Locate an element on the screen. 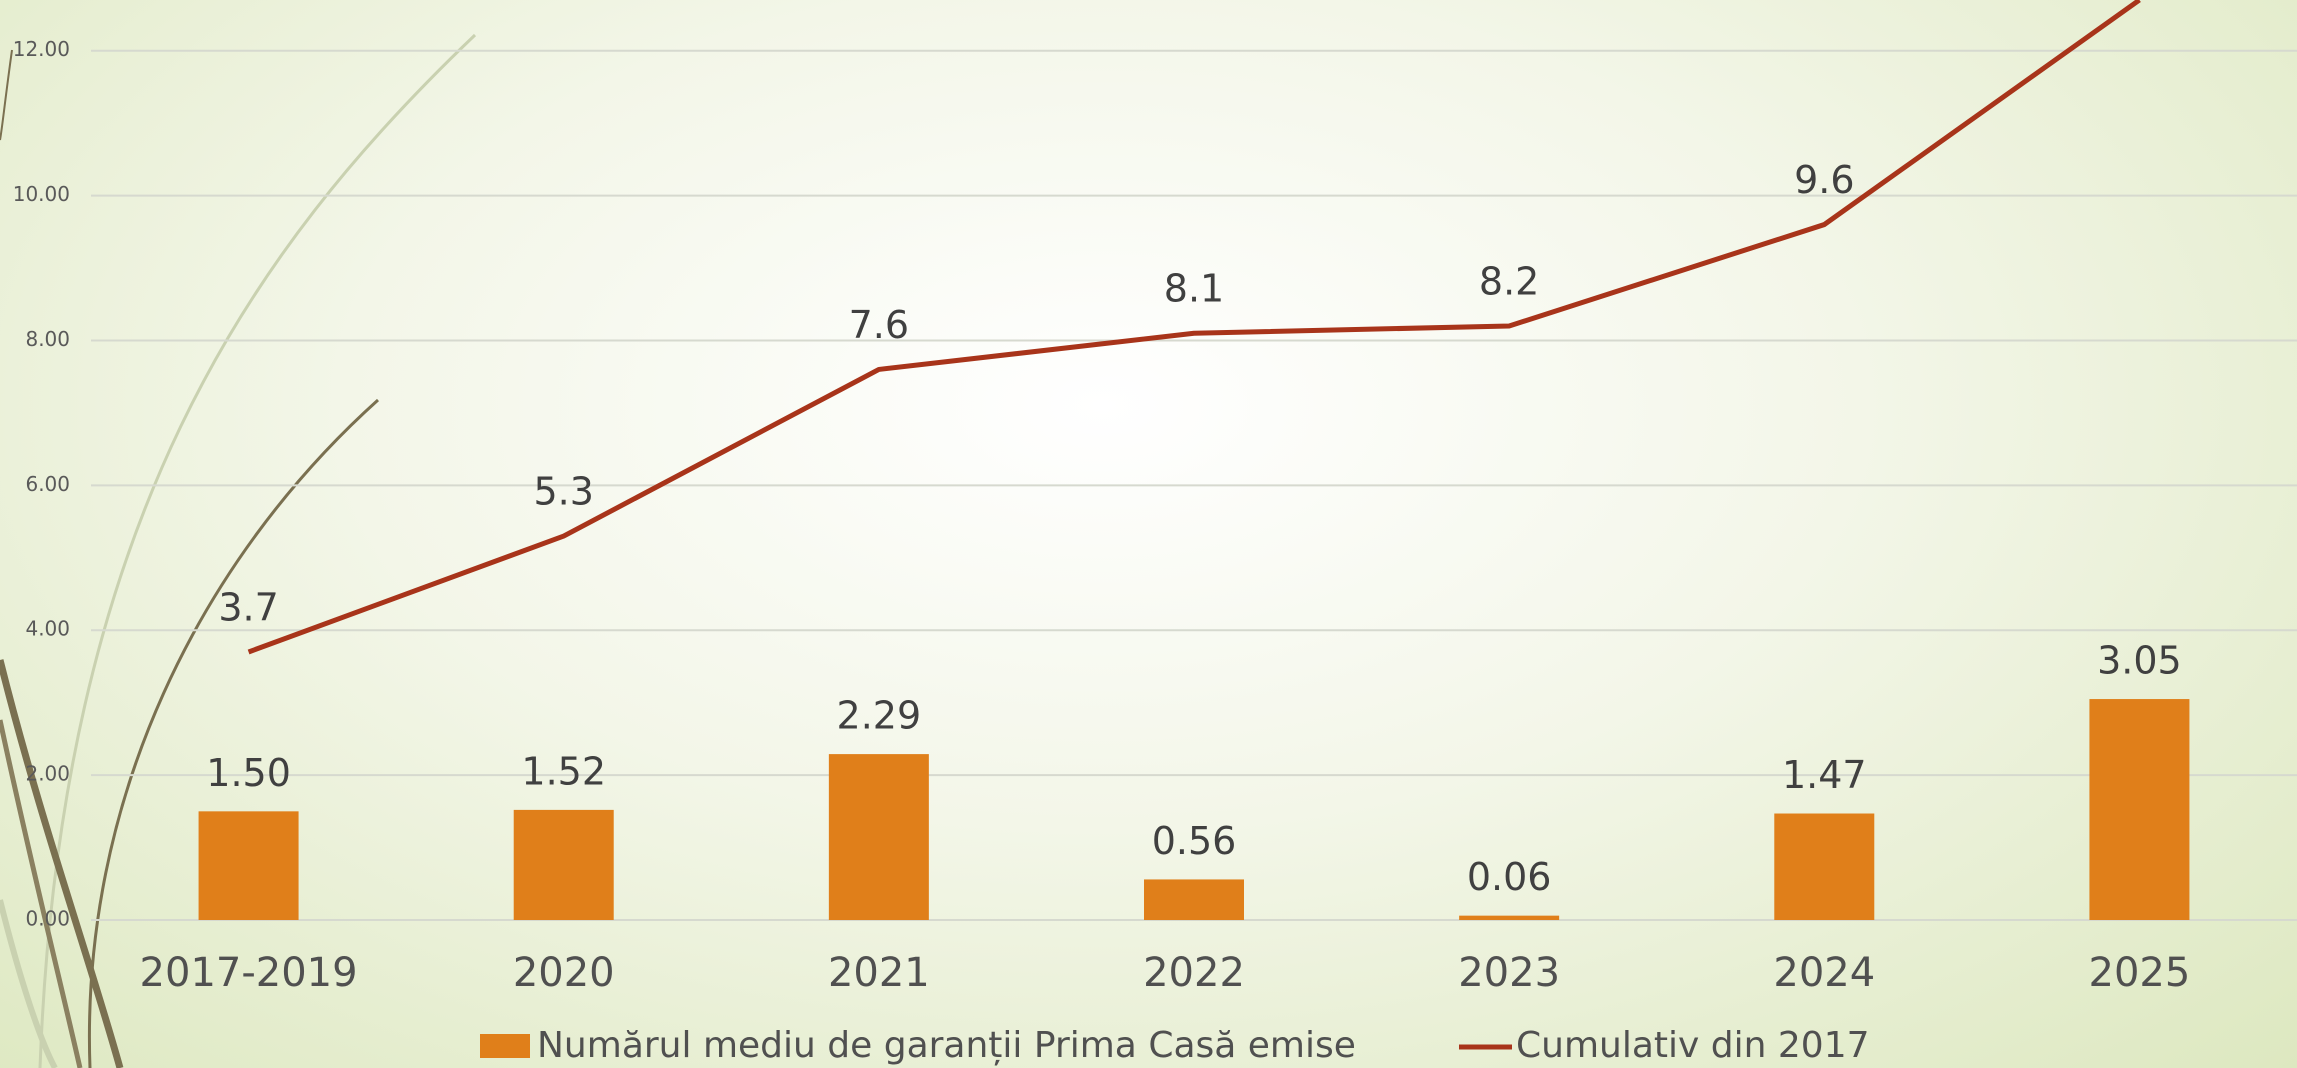 Image resolution: width=2297 pixels, height=1068 pixels. data-label: 8.2 is located at coordinates (1509, 281).